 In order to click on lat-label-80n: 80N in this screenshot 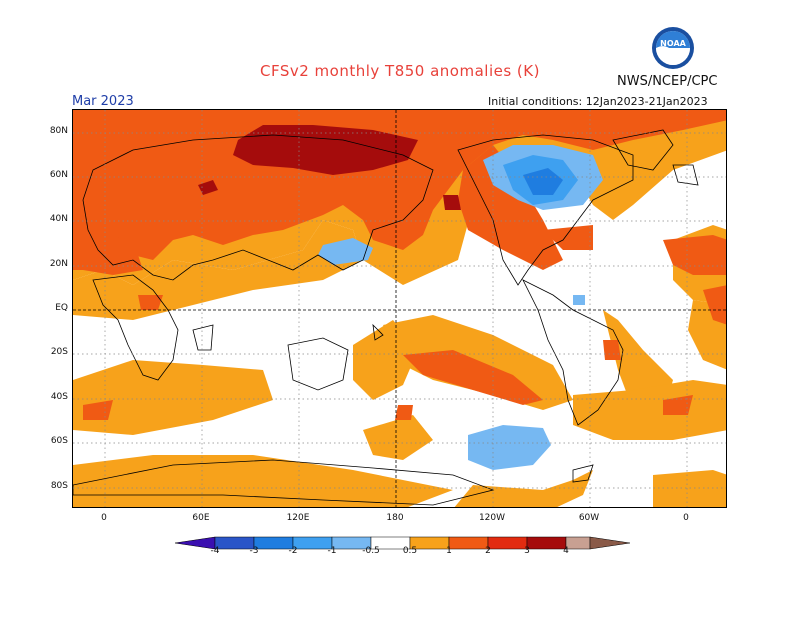, I will do `click(58, 131)`.